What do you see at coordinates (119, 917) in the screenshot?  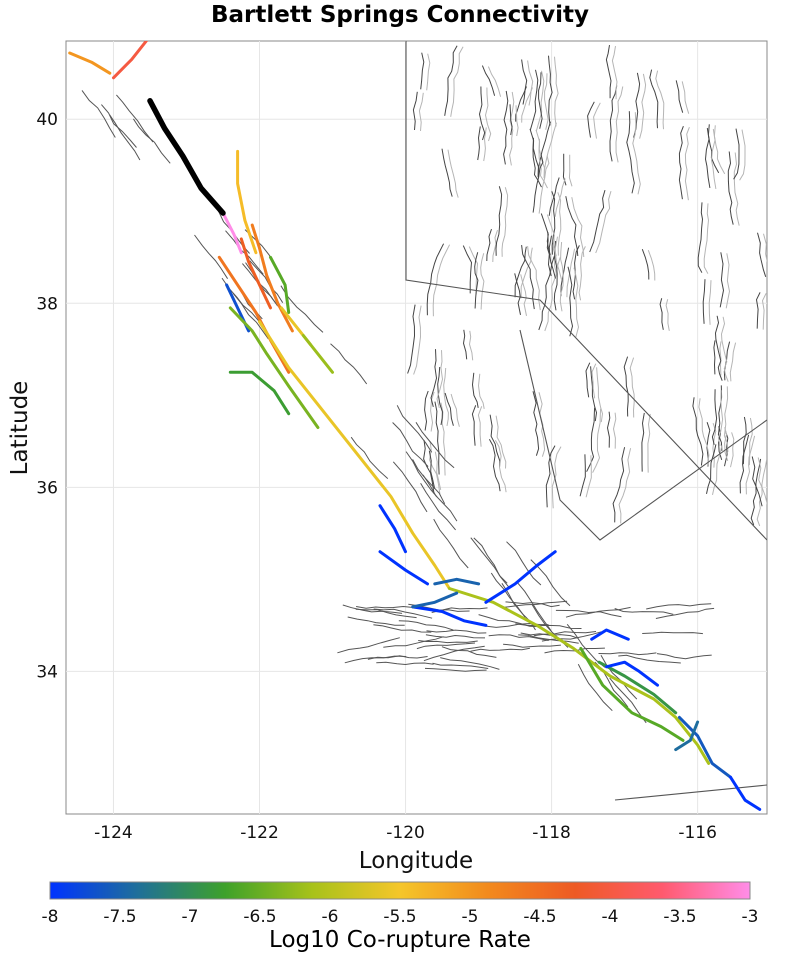 I see `colorbar-tick-label: -7.5` at bounding box center [119, 917].